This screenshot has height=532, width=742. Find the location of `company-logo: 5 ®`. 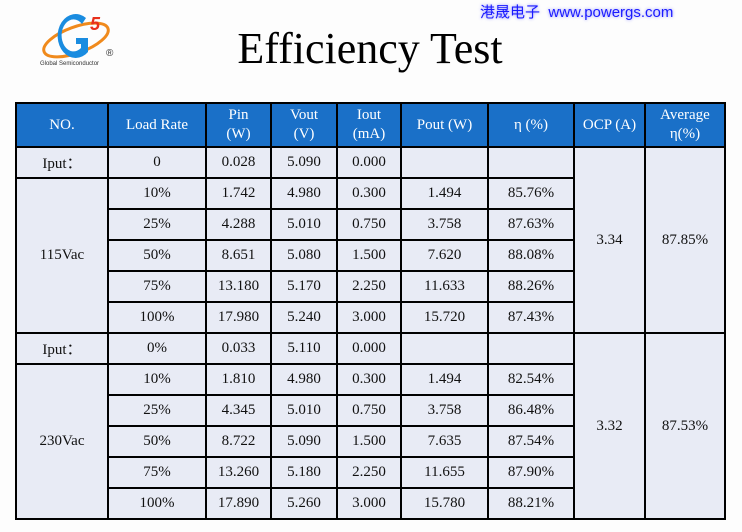

company-logo: 5 ® is located at coordinates (78, 36).